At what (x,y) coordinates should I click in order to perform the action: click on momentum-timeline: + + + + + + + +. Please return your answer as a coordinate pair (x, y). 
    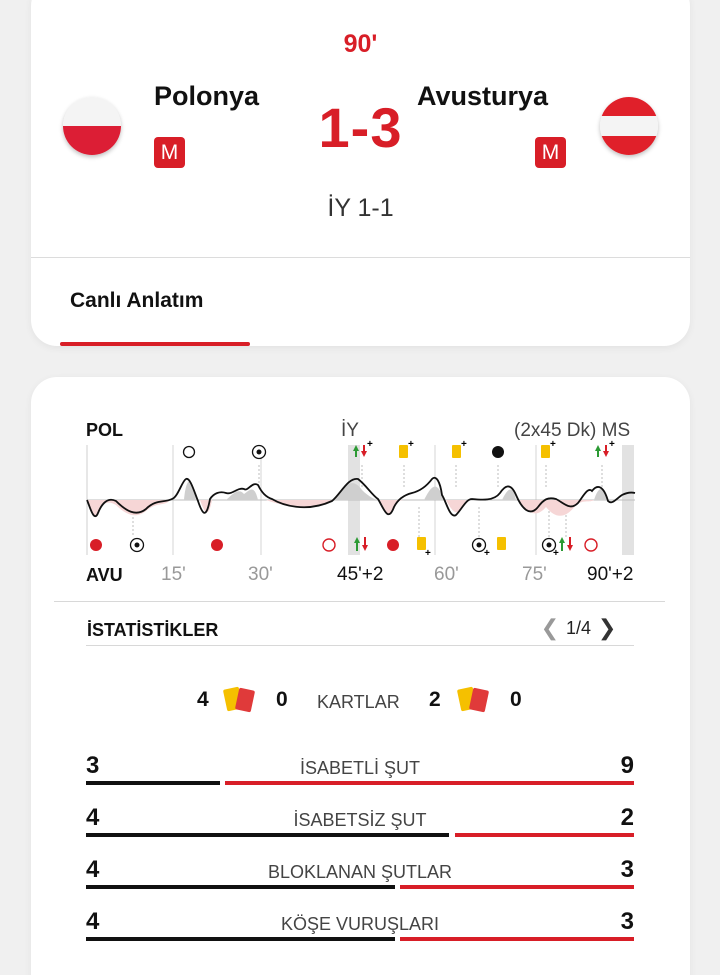
    Looking at the image, I should click on (361, 497).